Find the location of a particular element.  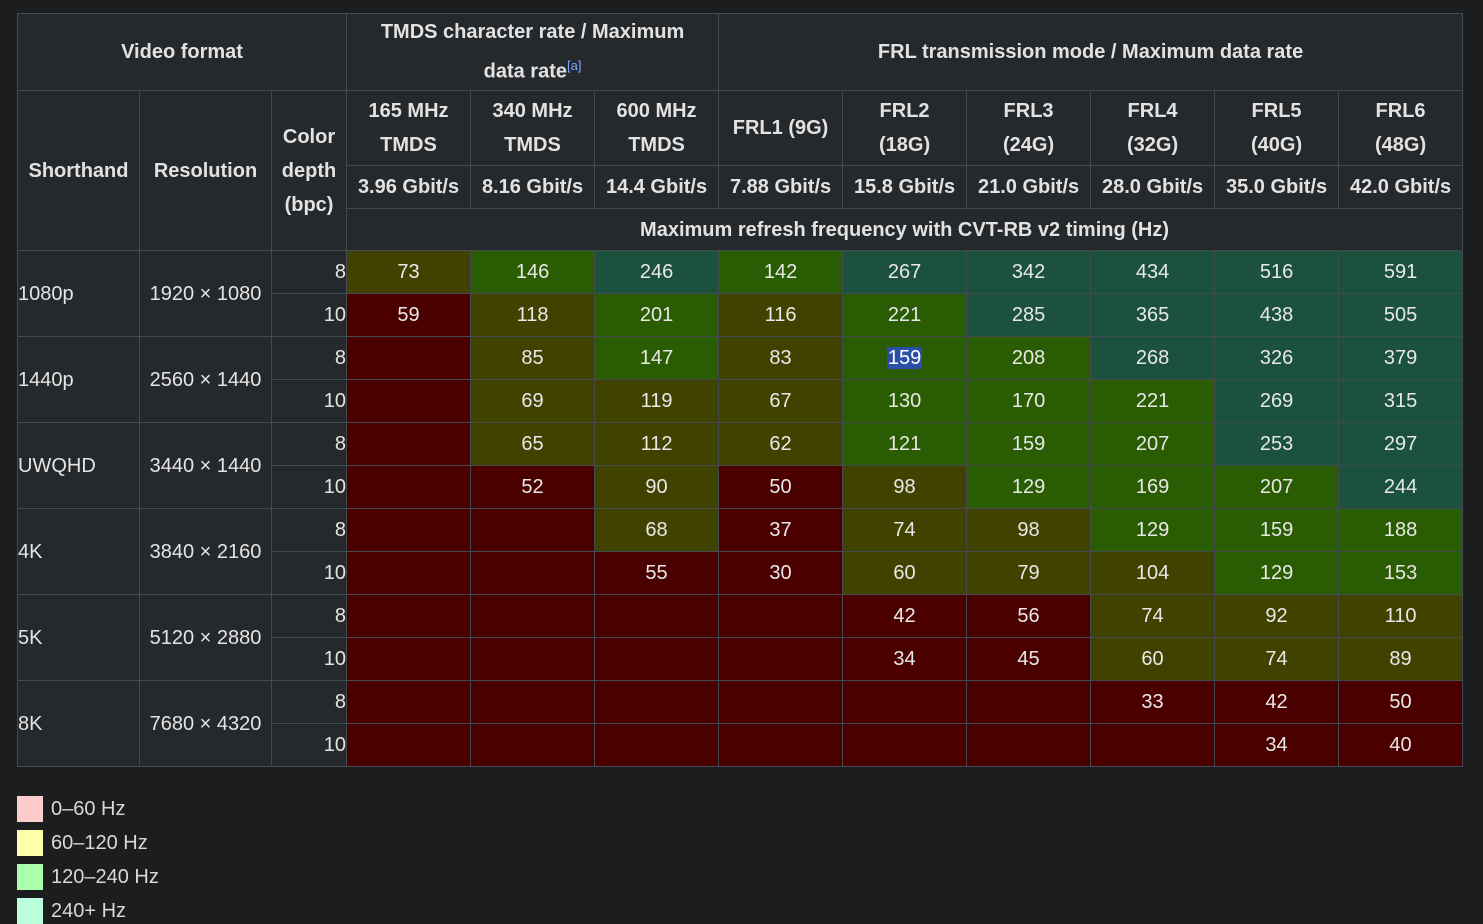

refresh-cell: 90 is located at coordinates (657, 487).